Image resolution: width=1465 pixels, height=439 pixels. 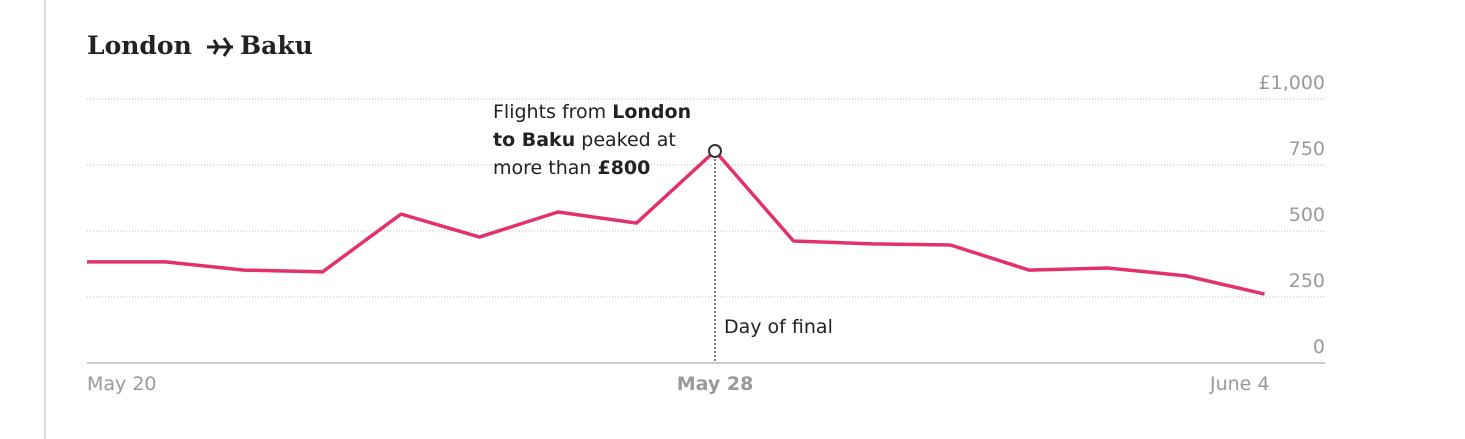 I want to click on annotation: more than £800, so click(x=571, y=168).